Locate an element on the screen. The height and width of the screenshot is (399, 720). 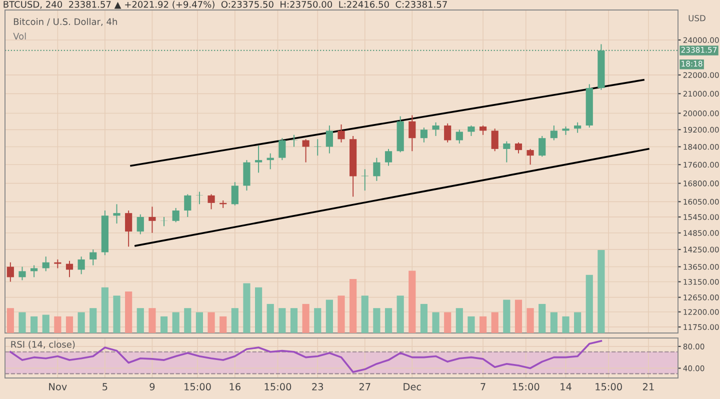
chart-title: RSI (14, close) is located at coordinates (43, 344).